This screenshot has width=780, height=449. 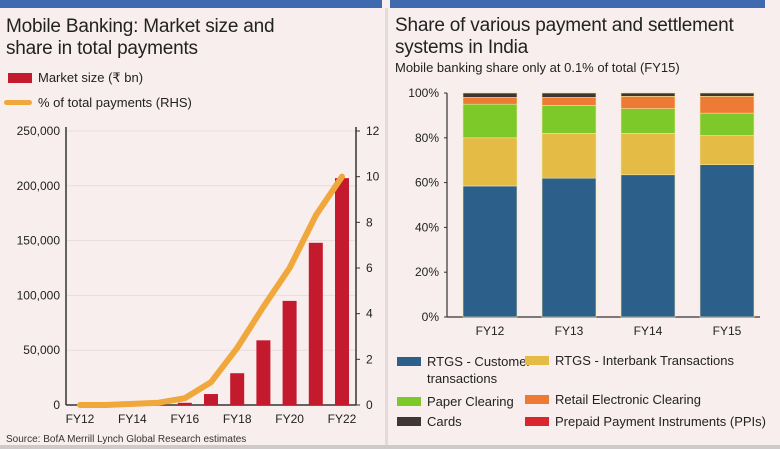 What do you see at coordinates (644, 360) in the screenshot?
I see `legend-label: RTGS - Interbank Transactions` at bounding box center [644, 360].